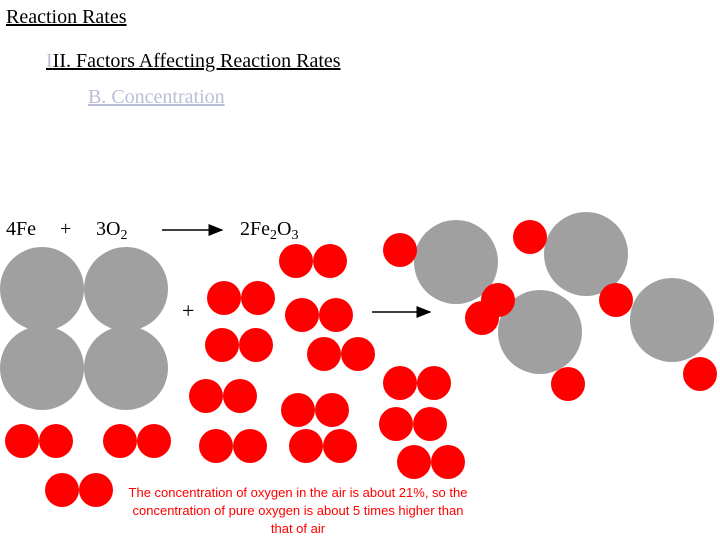  What do you see at coordinates (188, 310) in the screenshot?
I see `mixture-plus: +` at bounding box center [188, 310].